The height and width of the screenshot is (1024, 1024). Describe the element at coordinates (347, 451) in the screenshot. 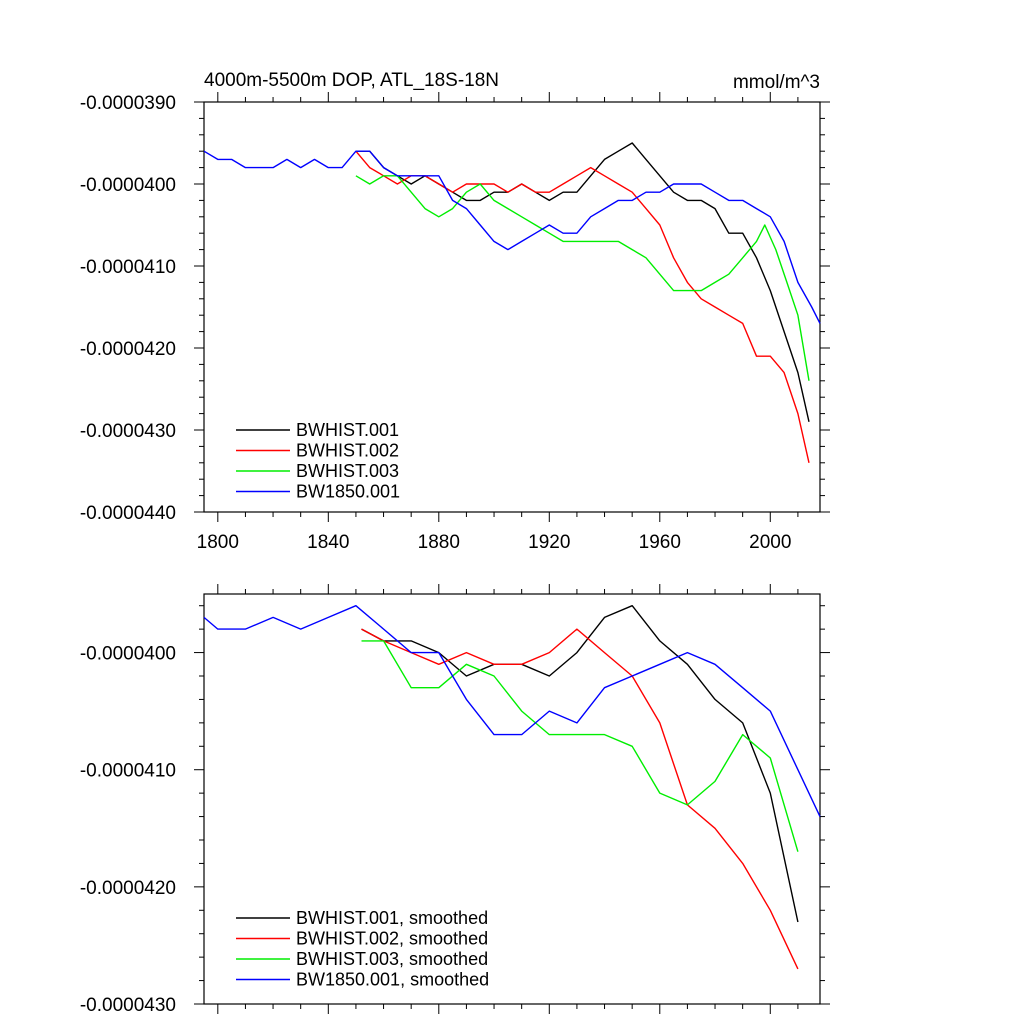

I see `legend-label: BWHIST.002` at that location.